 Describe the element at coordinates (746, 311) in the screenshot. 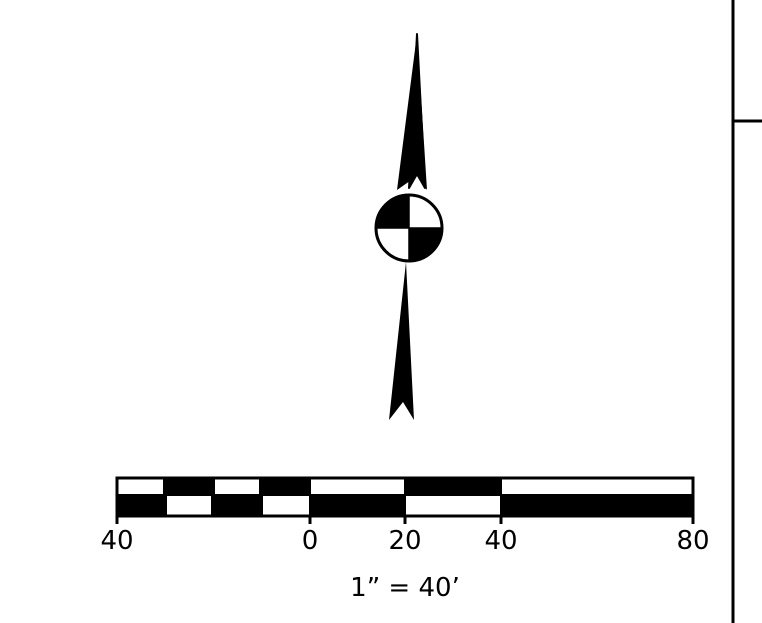

I see `title-block-border` at that location.